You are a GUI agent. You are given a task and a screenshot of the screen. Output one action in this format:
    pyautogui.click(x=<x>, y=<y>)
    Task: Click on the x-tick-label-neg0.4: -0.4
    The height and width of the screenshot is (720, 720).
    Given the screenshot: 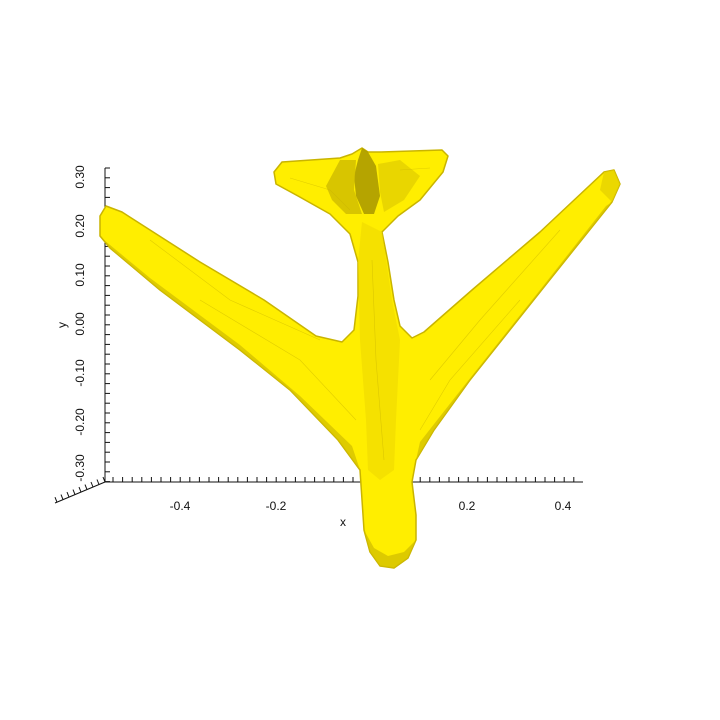 What is the action you would take?
    pyautogui.click(x=180, y=506)
    